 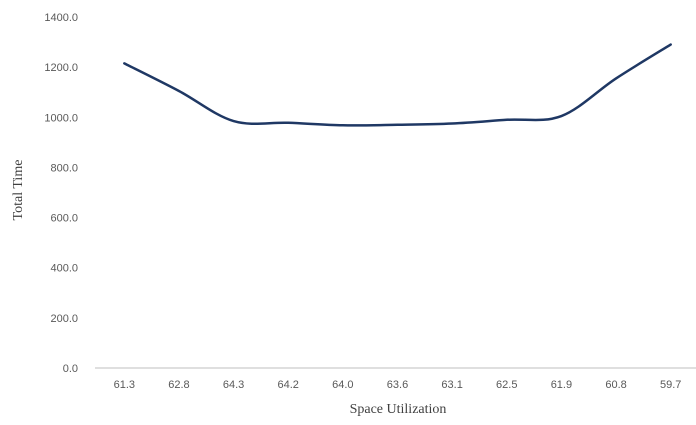 I want to click on y-tick-label: 800.0, so click(x=64, y=168).